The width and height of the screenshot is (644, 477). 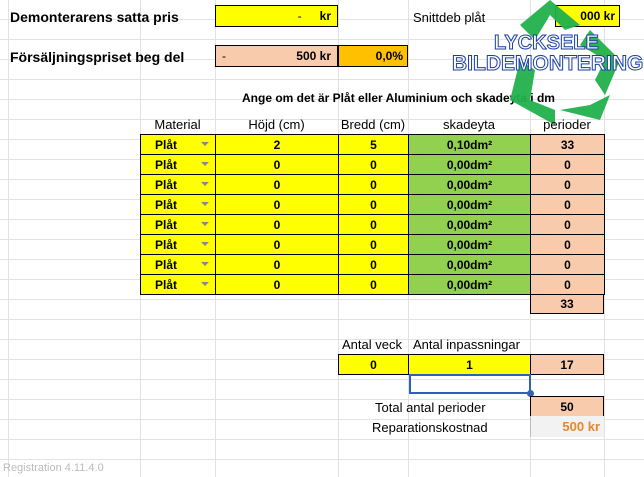 I want to click on logo-line1: LYCKSELE, so click(x=547, y=43).